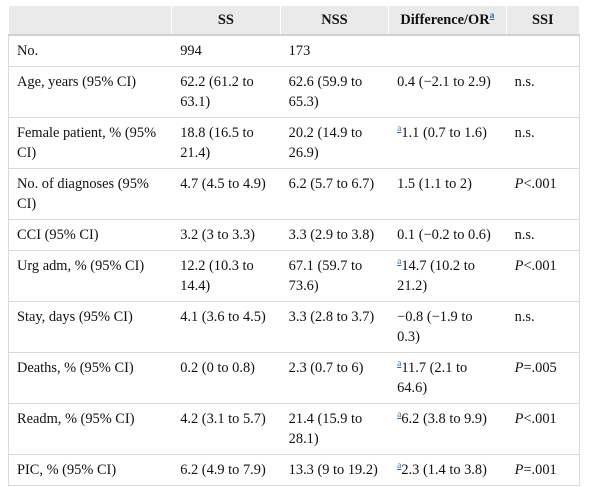  What do you see at coordinates (543, 21) in the screenshot?
I see `header-ssi: SSI` at bounding box center [543, 21].